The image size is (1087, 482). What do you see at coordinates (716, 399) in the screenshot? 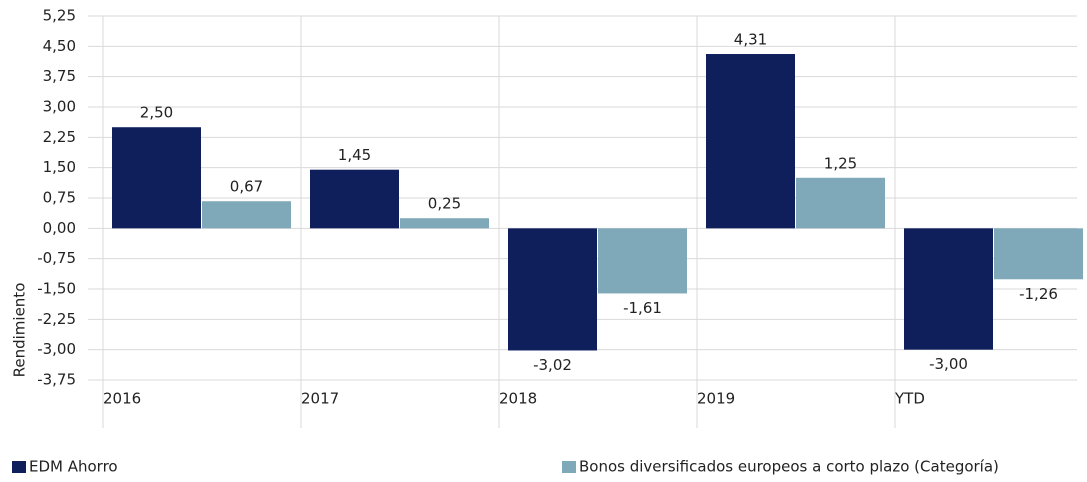
I see `x-tick-label: 2019` at bounding box center [716, 399].